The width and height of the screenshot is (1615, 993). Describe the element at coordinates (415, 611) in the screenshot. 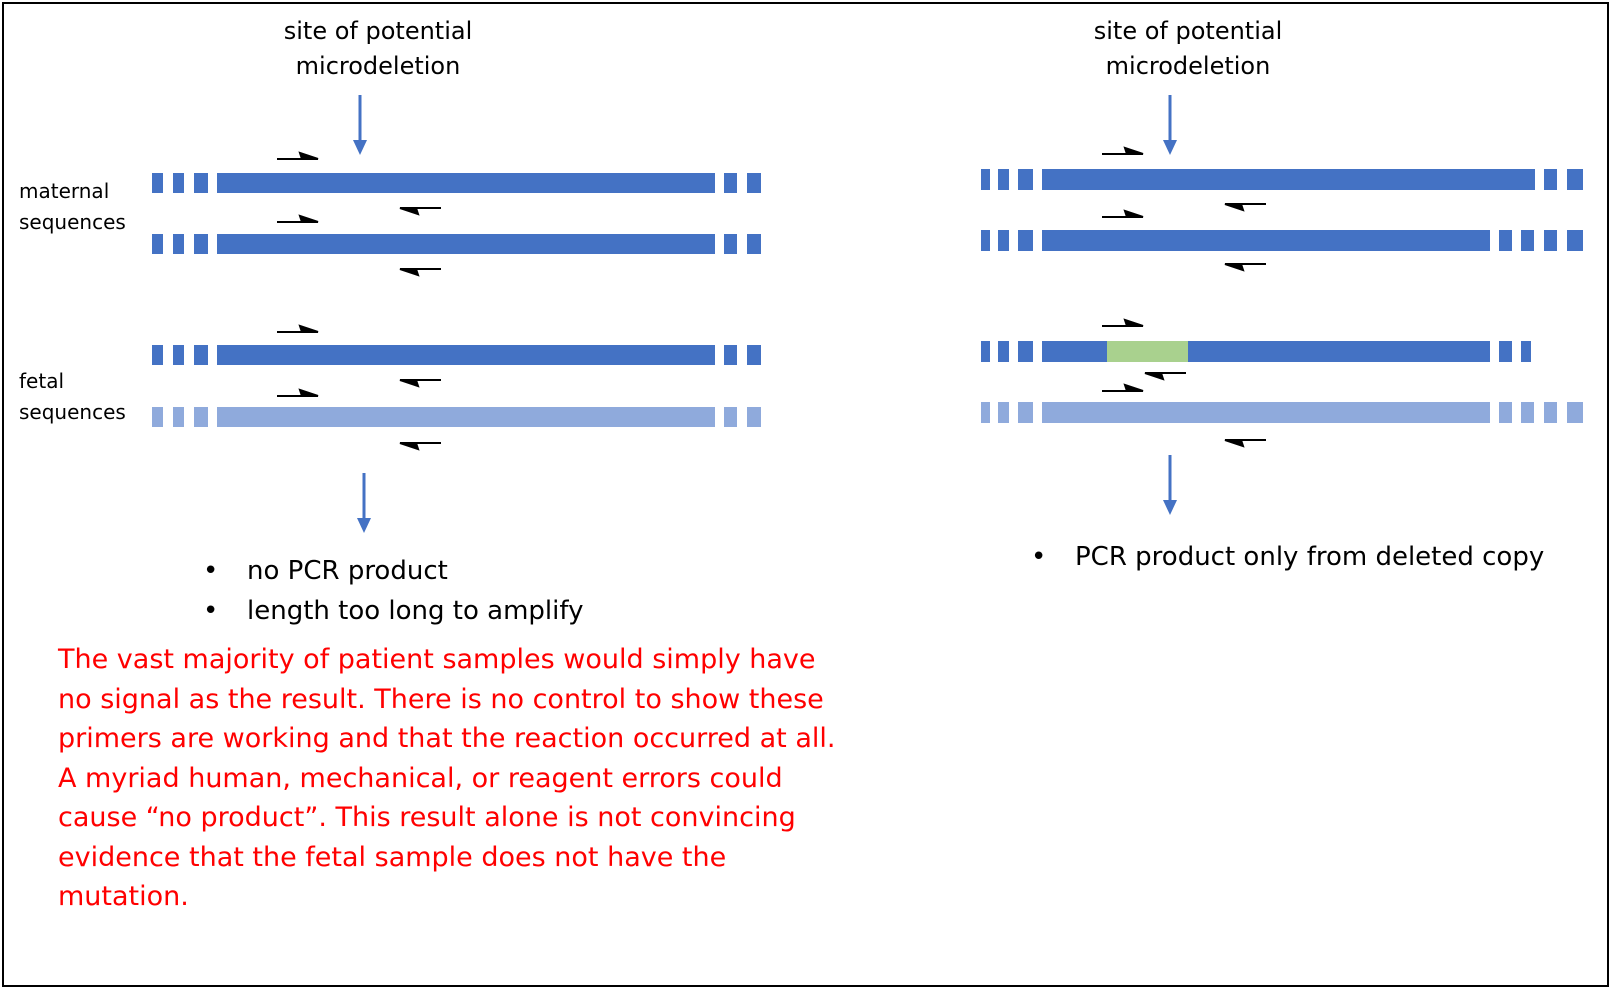

I see `result-text: length too long to amplify` at that location.